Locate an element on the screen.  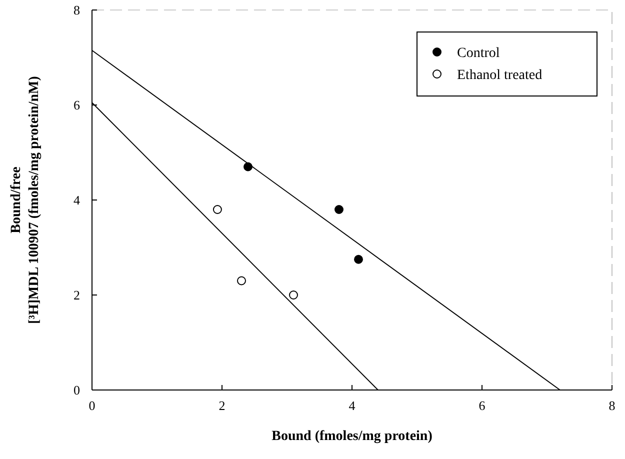
y-axis-title: Bound/free [³H]MDL 100907 (fmoles/mg protein/nM) is located at coordinates (25, 200).